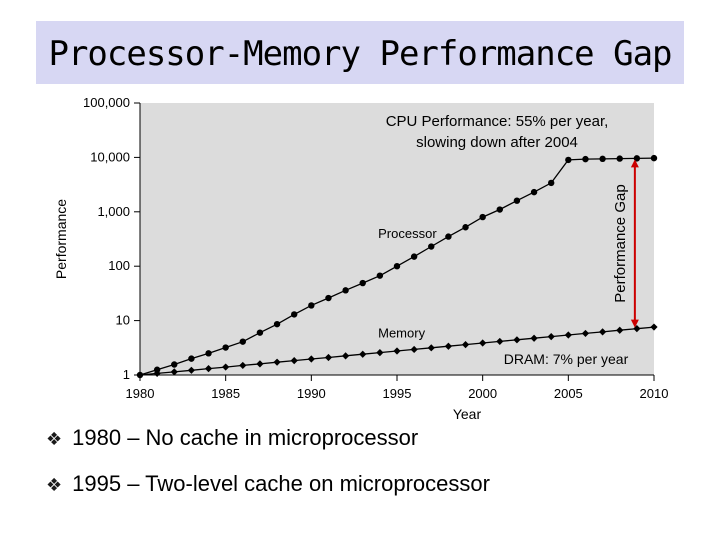 The width and height of the screenshot is (720, 540). I want to click on x-tick-label: 1980, so click(140, 393).